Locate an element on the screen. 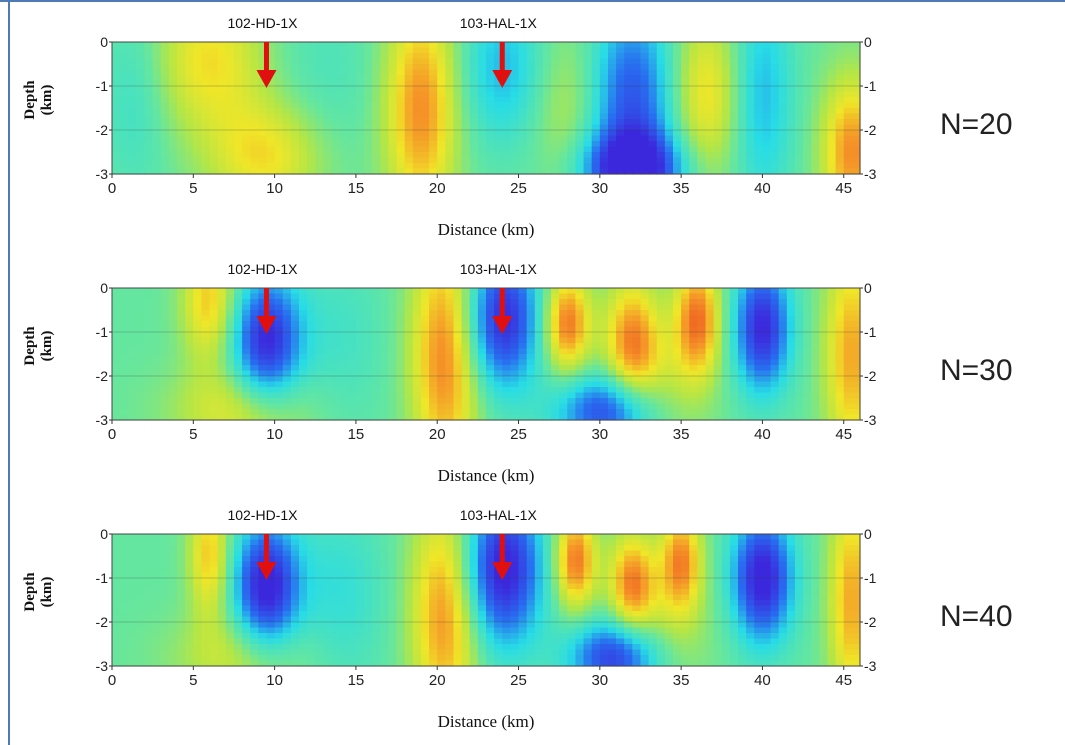 This screenshot has width=1065, height=745. x-tick-label: 25 is located at coordinates (518, 188).